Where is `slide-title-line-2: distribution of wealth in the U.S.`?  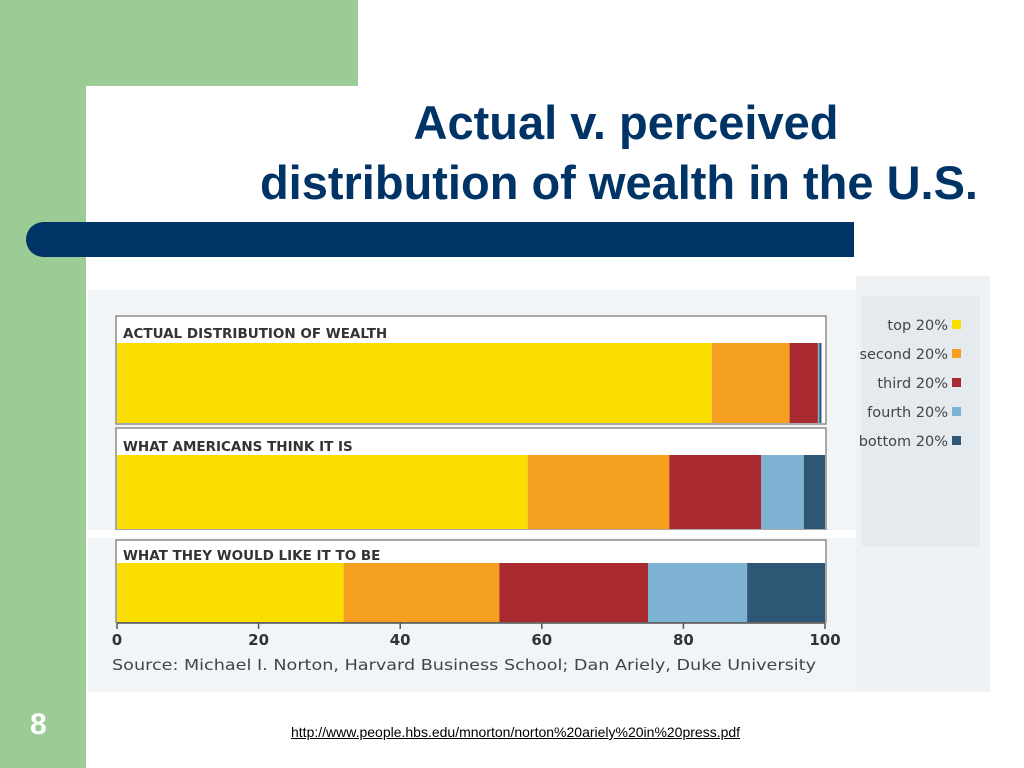 slide-title-line-2: distribution of wealth in the U.S. is located at coordinates (618, 182).